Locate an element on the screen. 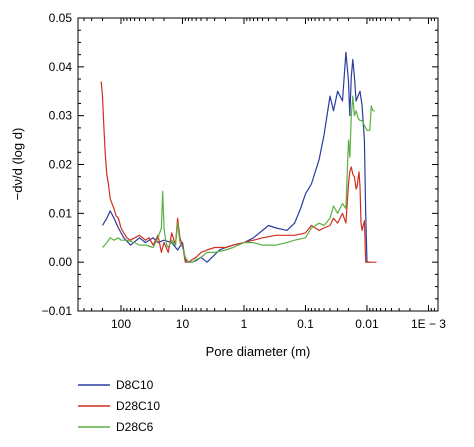 The image size is (474, 447). y-tick-label: 0.05 is located at coordinates (61, 18).